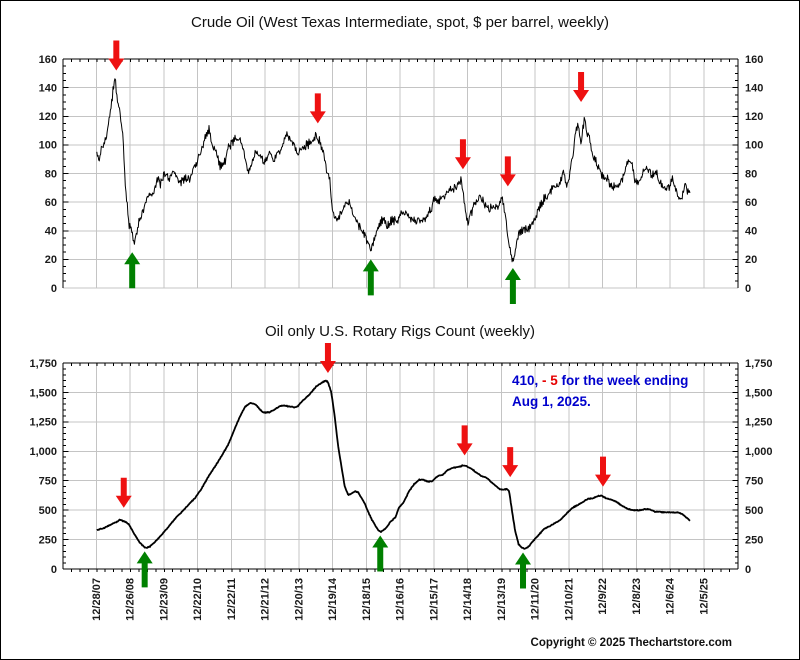 This screenshot has height=660, width=800. What do you see at coordinates (671, 596) in the screenshot?
I see `svg-text: 12/6/24` at bounding box center [671, 596].